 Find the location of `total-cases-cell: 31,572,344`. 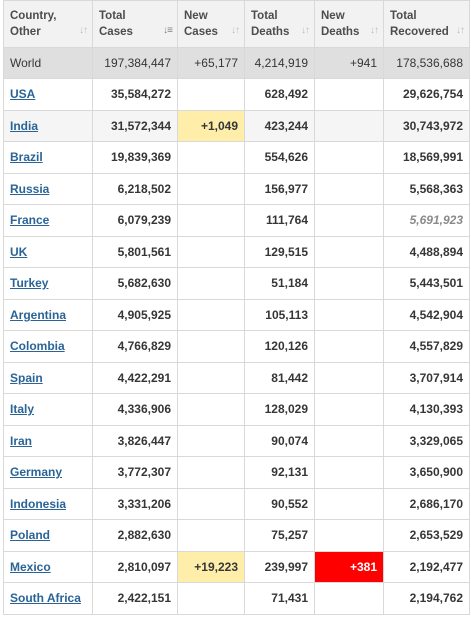

total-cases-cell: 31,572,344 is located at coordinates (135, 125).